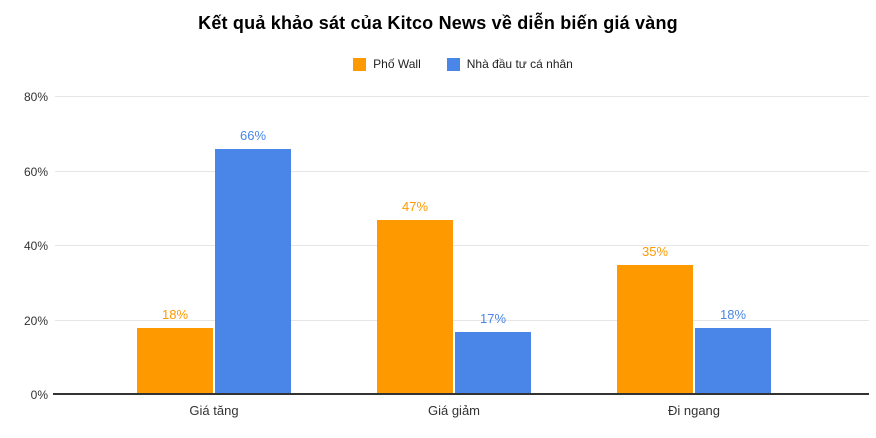 This screenshot has height=438, width=876. I want to click on x-axis-baseline, so click(461, 394).